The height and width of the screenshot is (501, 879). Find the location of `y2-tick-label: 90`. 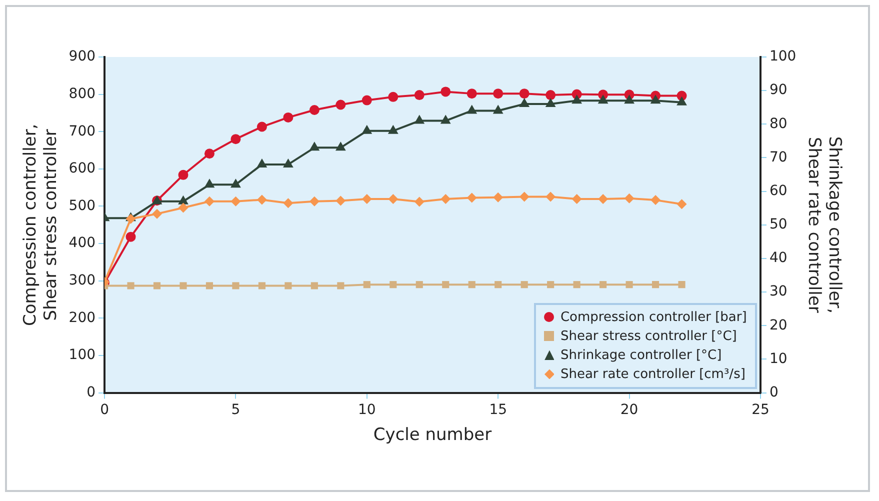

y2-tick-label: 90 is located at coordinates (778, 90).